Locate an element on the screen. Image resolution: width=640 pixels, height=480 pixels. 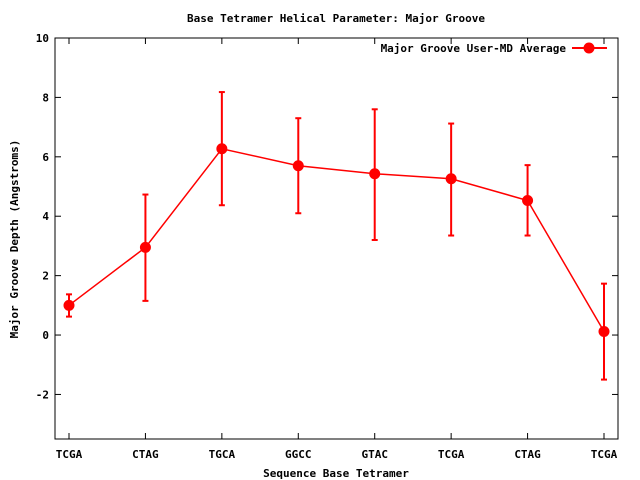
x-tick-label: TGCA is located at coordinates (222, 454).